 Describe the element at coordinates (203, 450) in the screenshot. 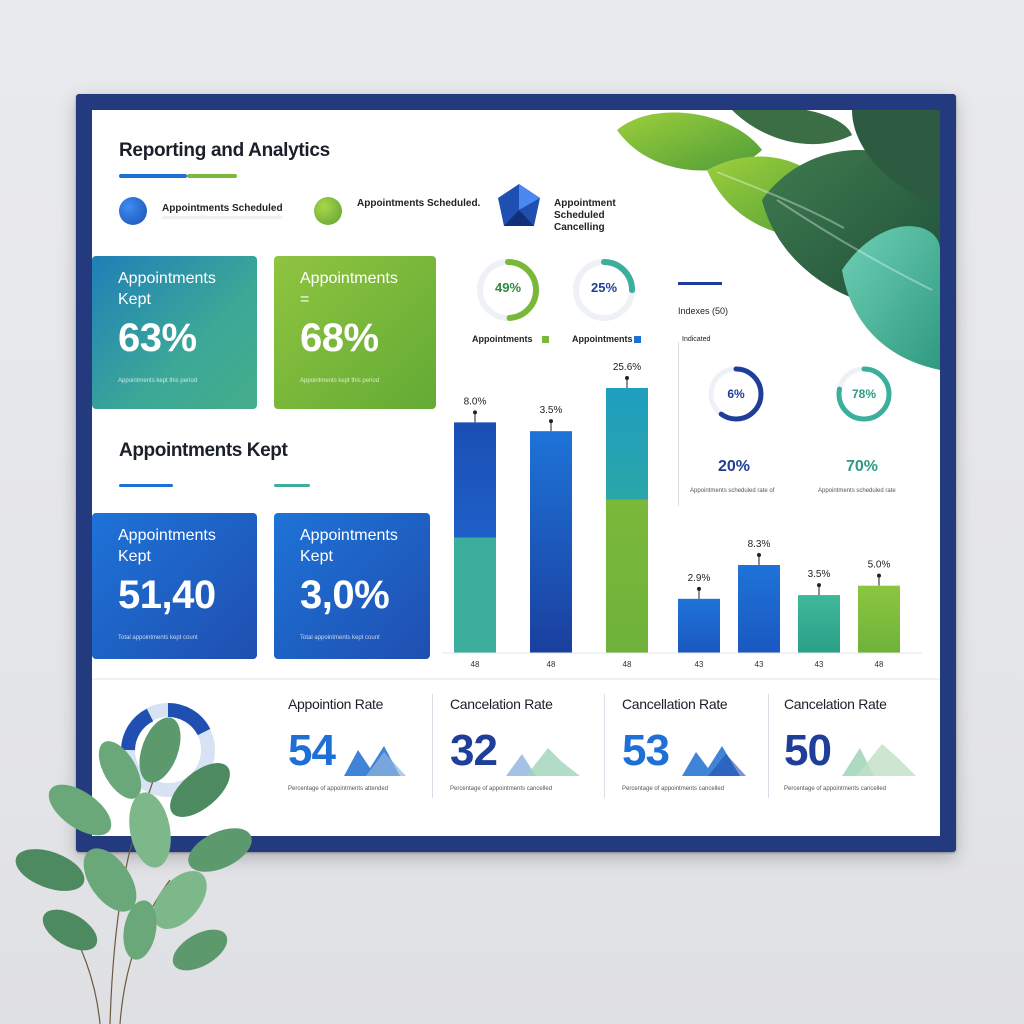

I see `section-heading: Appointments Kept` at that location.